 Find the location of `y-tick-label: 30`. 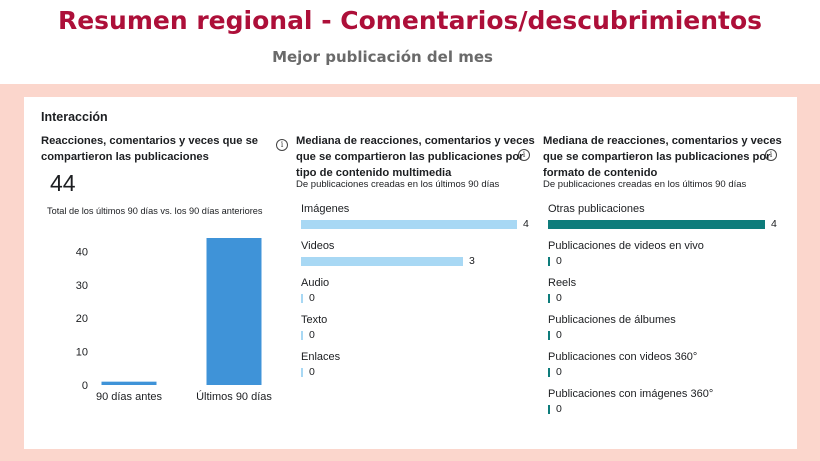

y-tick-label: 30 is located at coordinates (82, 286).